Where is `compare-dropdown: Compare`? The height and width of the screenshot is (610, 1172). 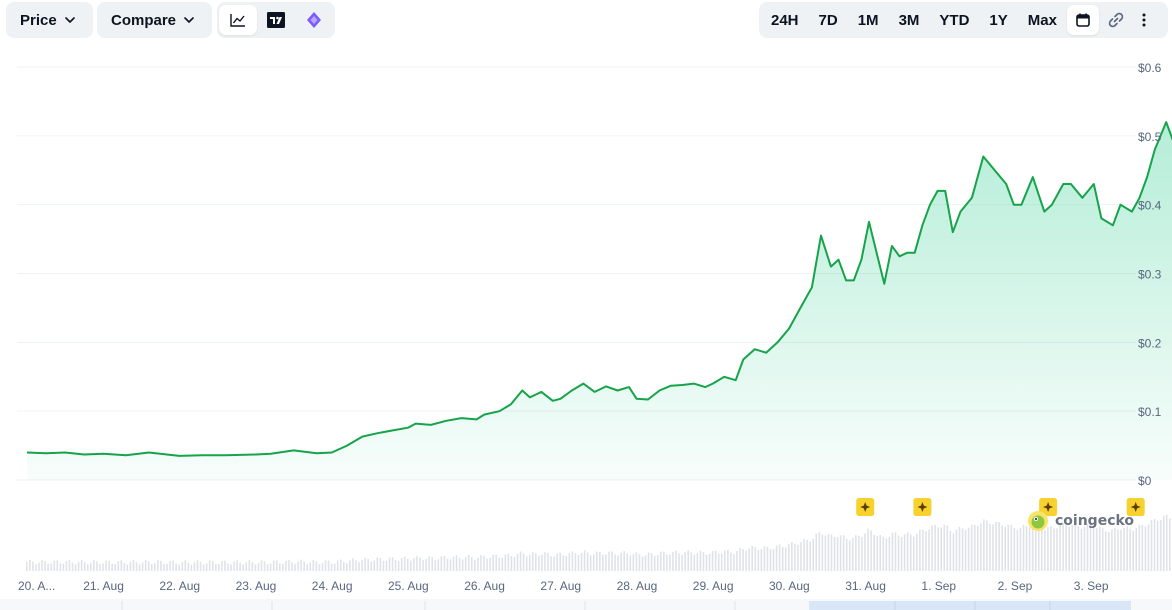 compare-dropdown: Compare is located at coordinates (154, 20).